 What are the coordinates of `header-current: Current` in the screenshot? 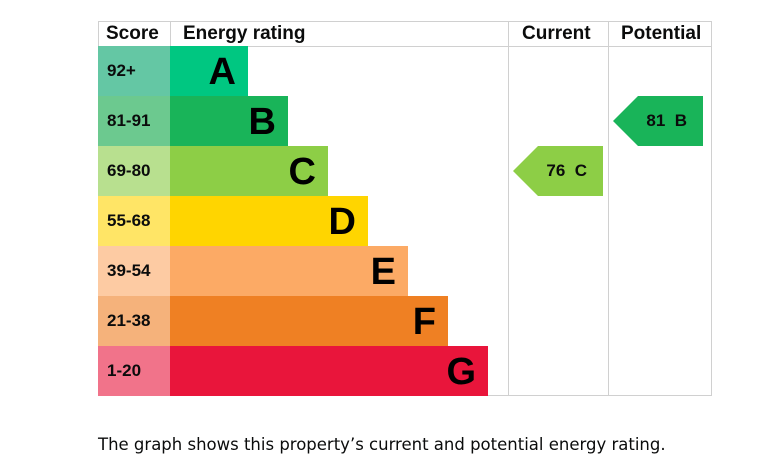 It's located at (556, 33).